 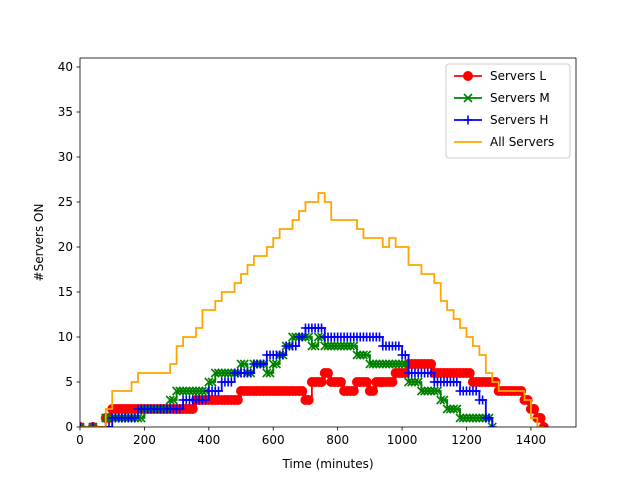 What do you see at coordinates (208, 440) in the screenshot?
I see `x-tick-label: 400` at bounding box center [208, 440].